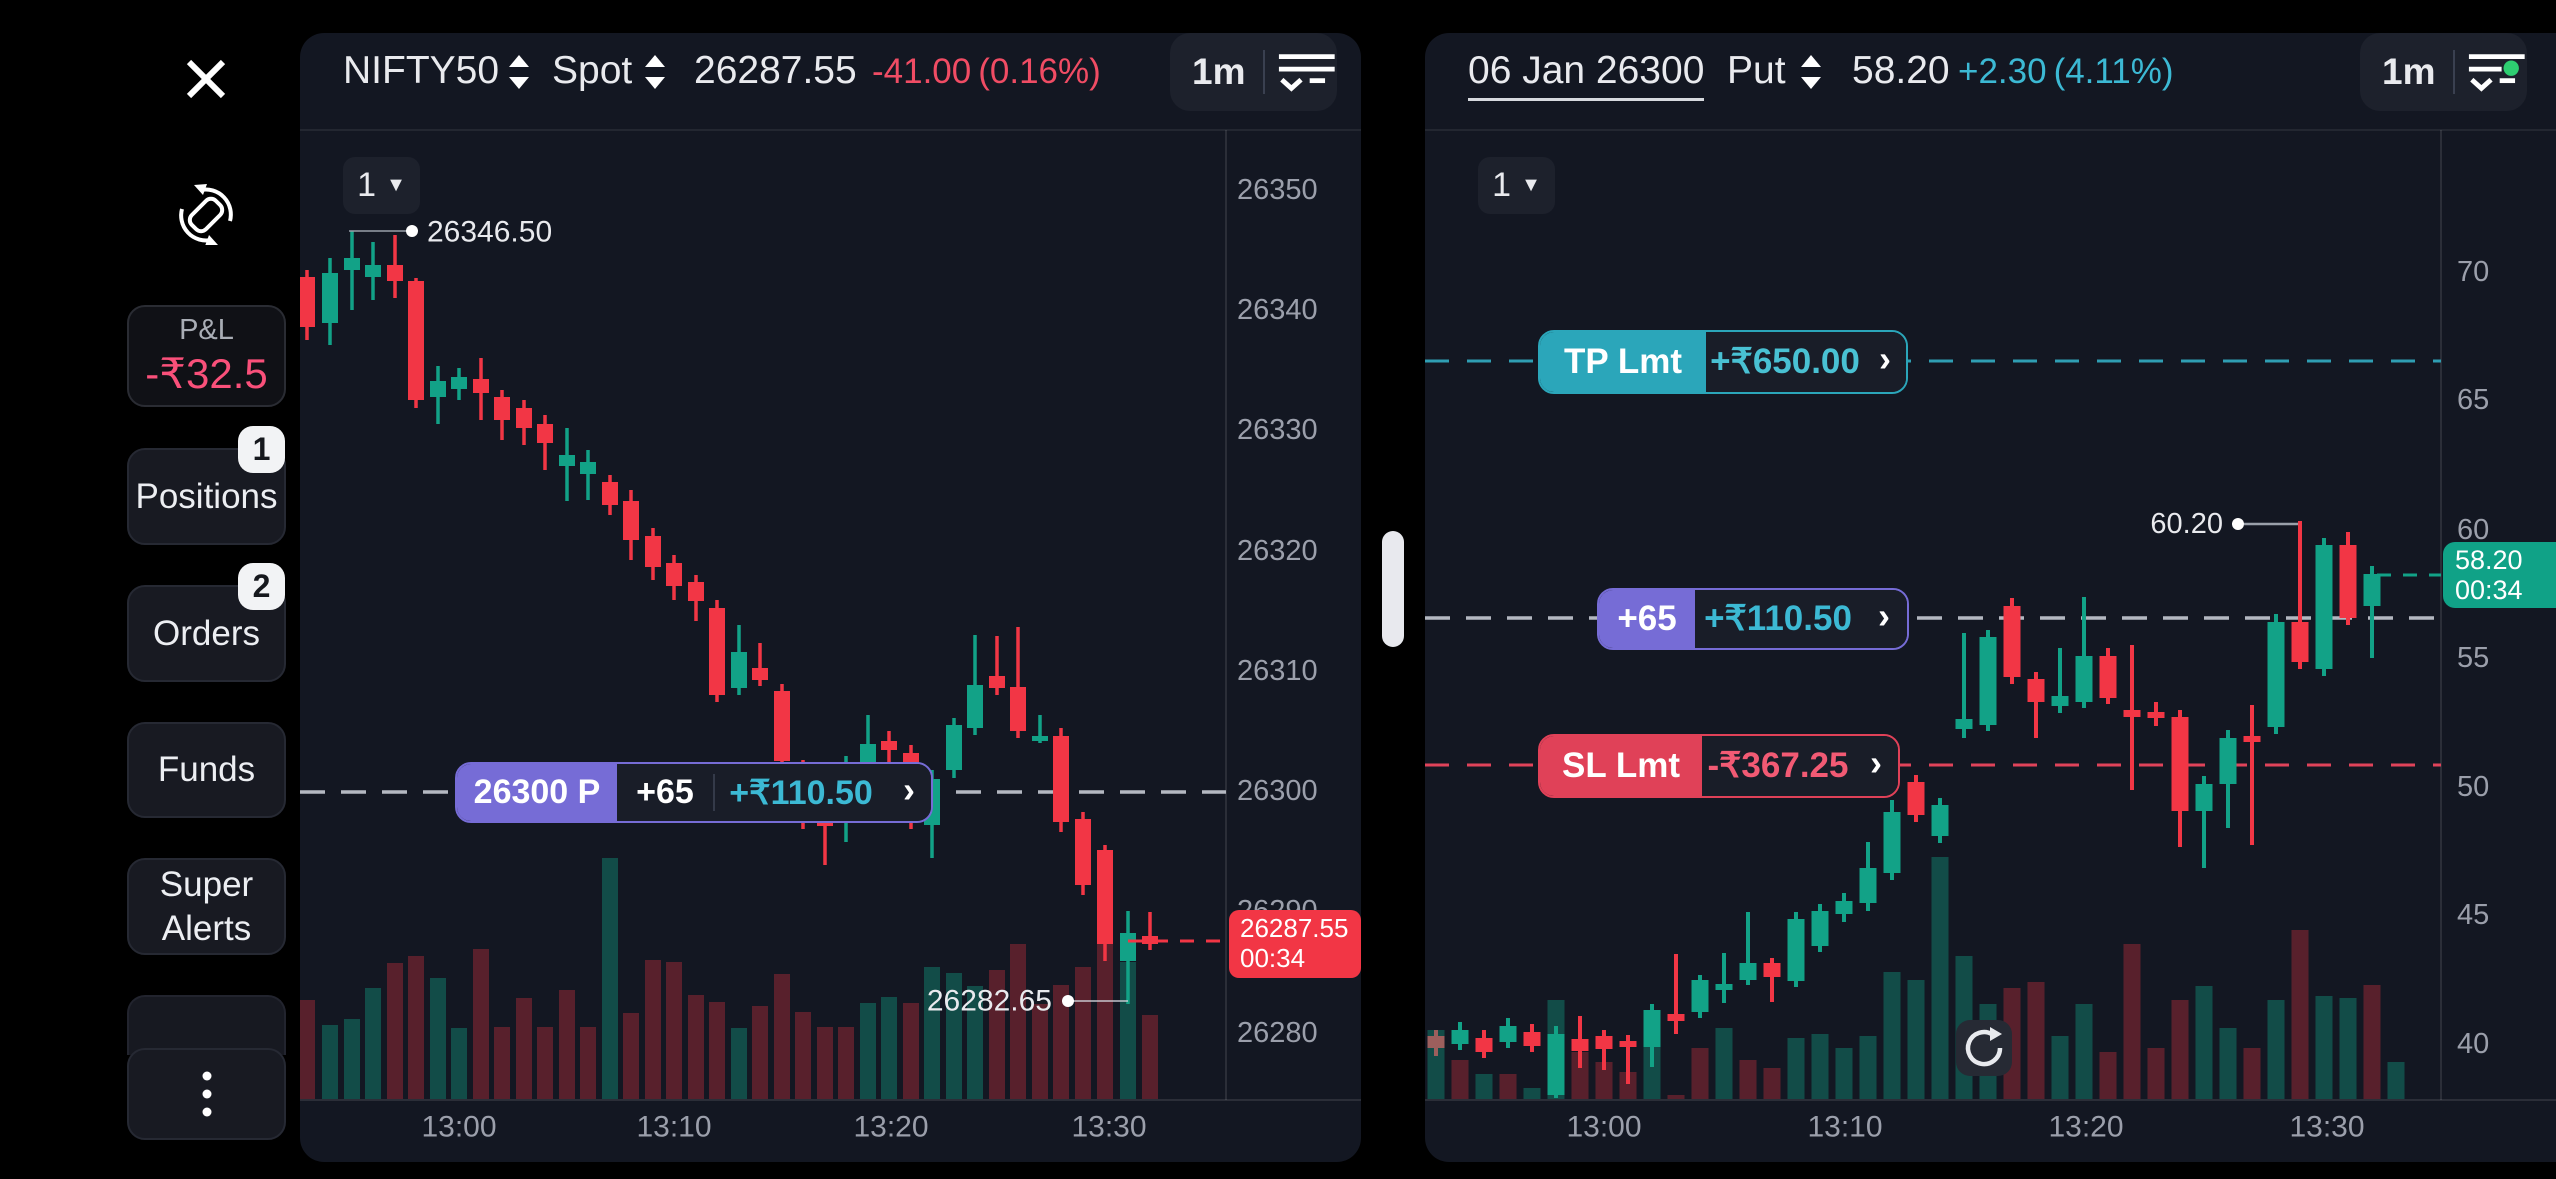 The width and height of the screenshot is (2556, 1179). What do you see at coordinates (2473, 658) in the screenshot?
I see `svg-text: 55` at bounding box center [2473, 658].